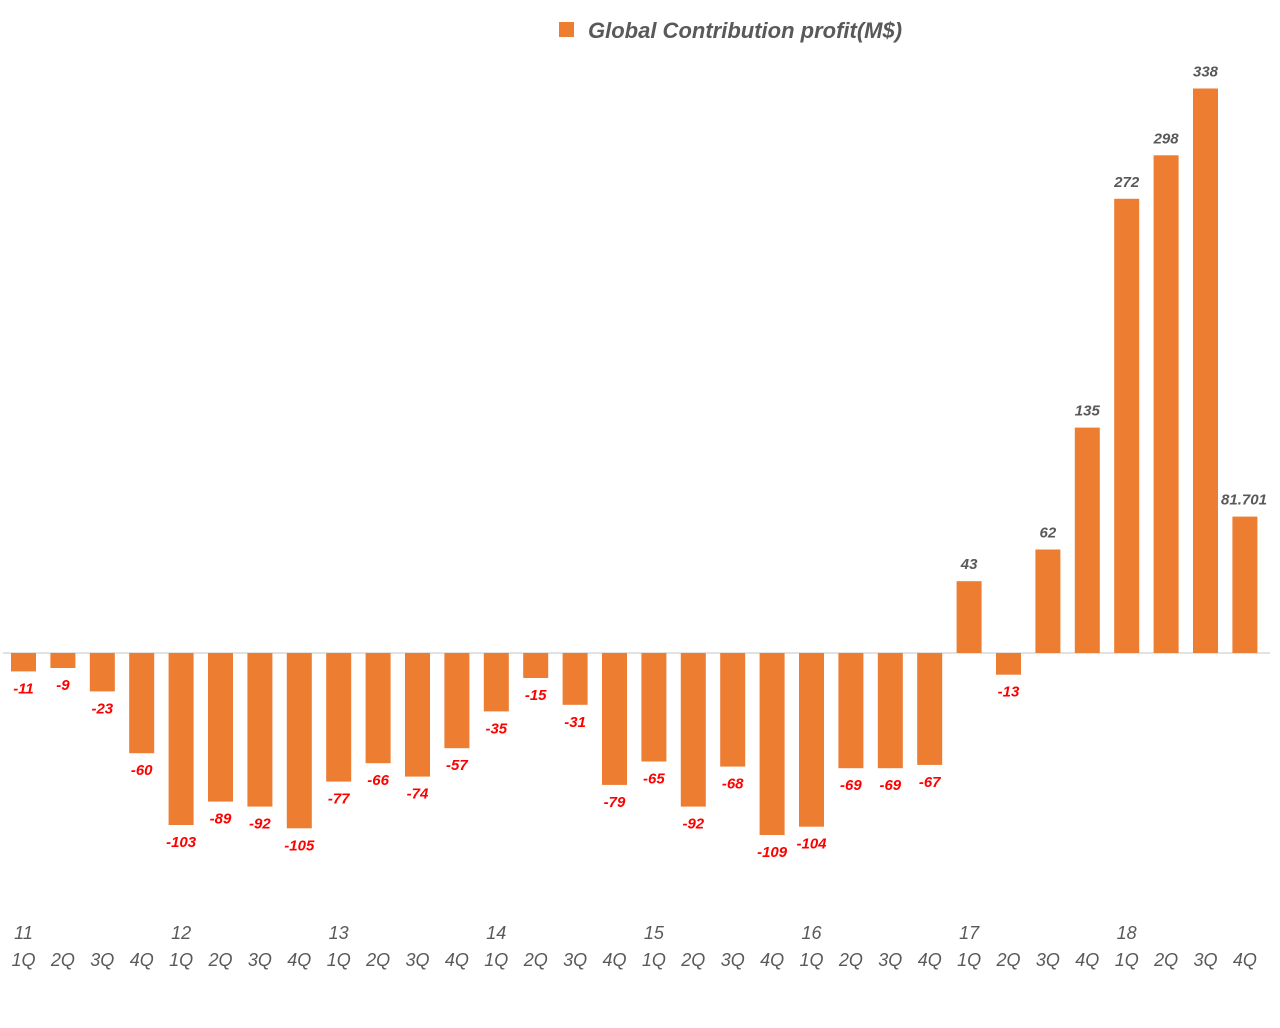 This screenshot has width=1280, height=1028. What do you see at coordinates (733, 960) in the screenshot?
I see `quarter-tick-18: 3Q` at bounding box center [733, 960].